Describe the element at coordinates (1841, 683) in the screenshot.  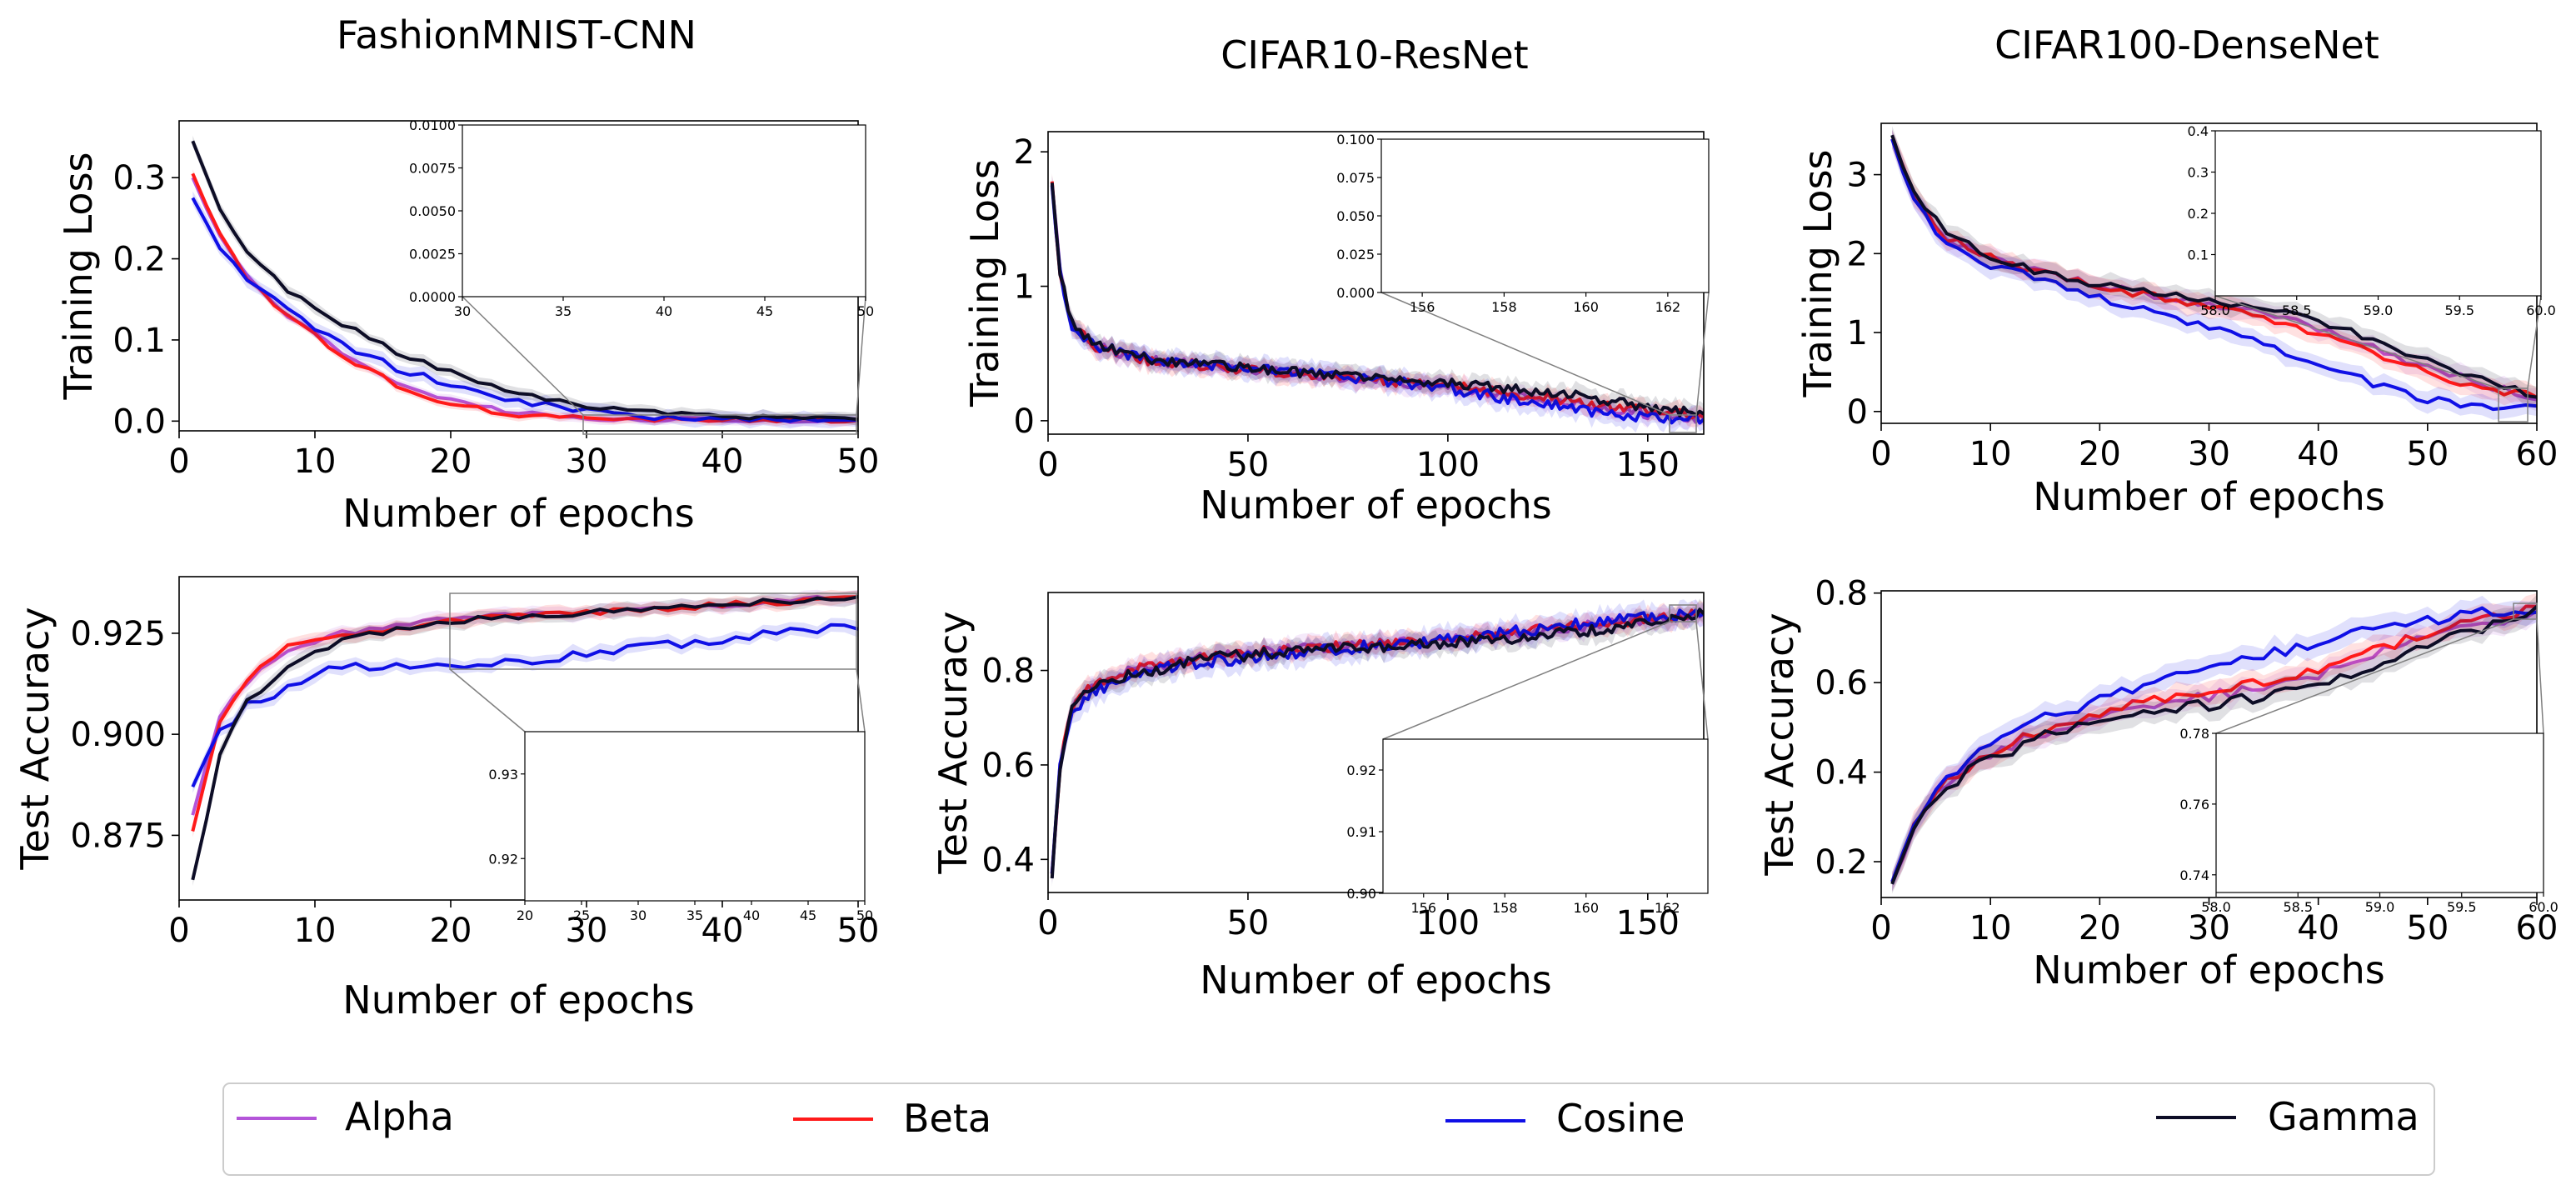
I see `y-tick-label: 0.6` at that location.